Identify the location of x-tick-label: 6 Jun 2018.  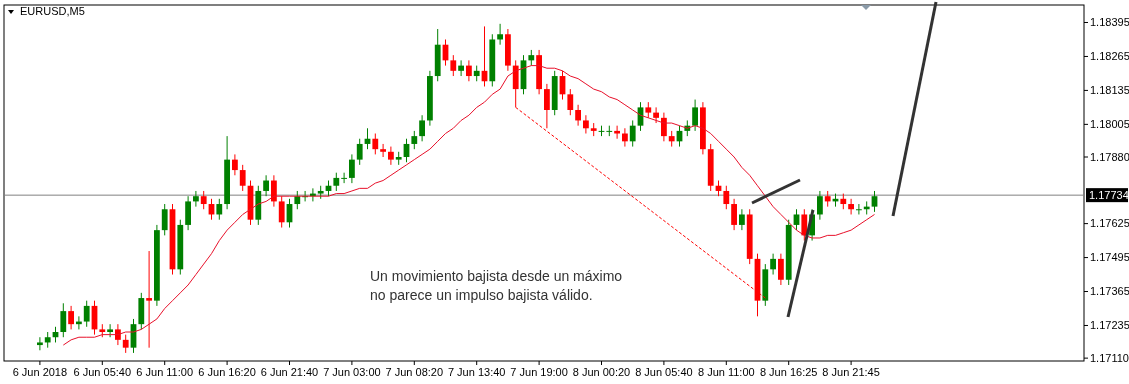
(40, 372).